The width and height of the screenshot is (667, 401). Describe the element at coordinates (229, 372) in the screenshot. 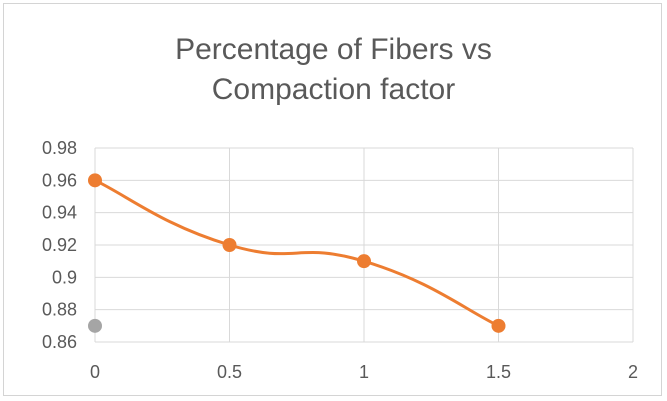

I see `x-tick-label: 0.5` at that location.